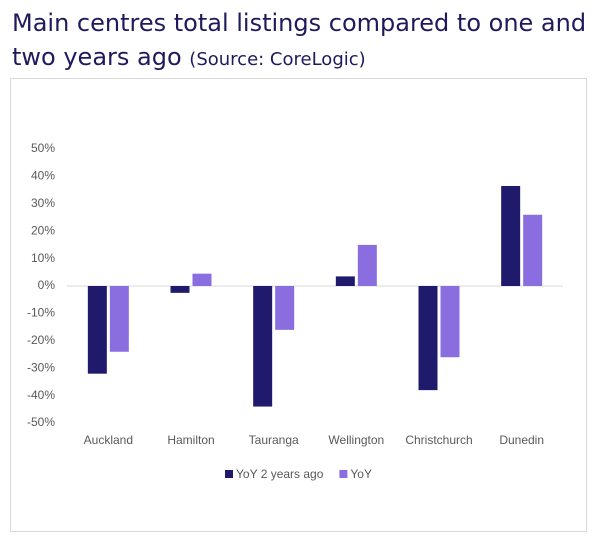  Describe the element at coordinates (277, 59) in the screenshot. I see `source: (Source: CoreLogic)` at that location.